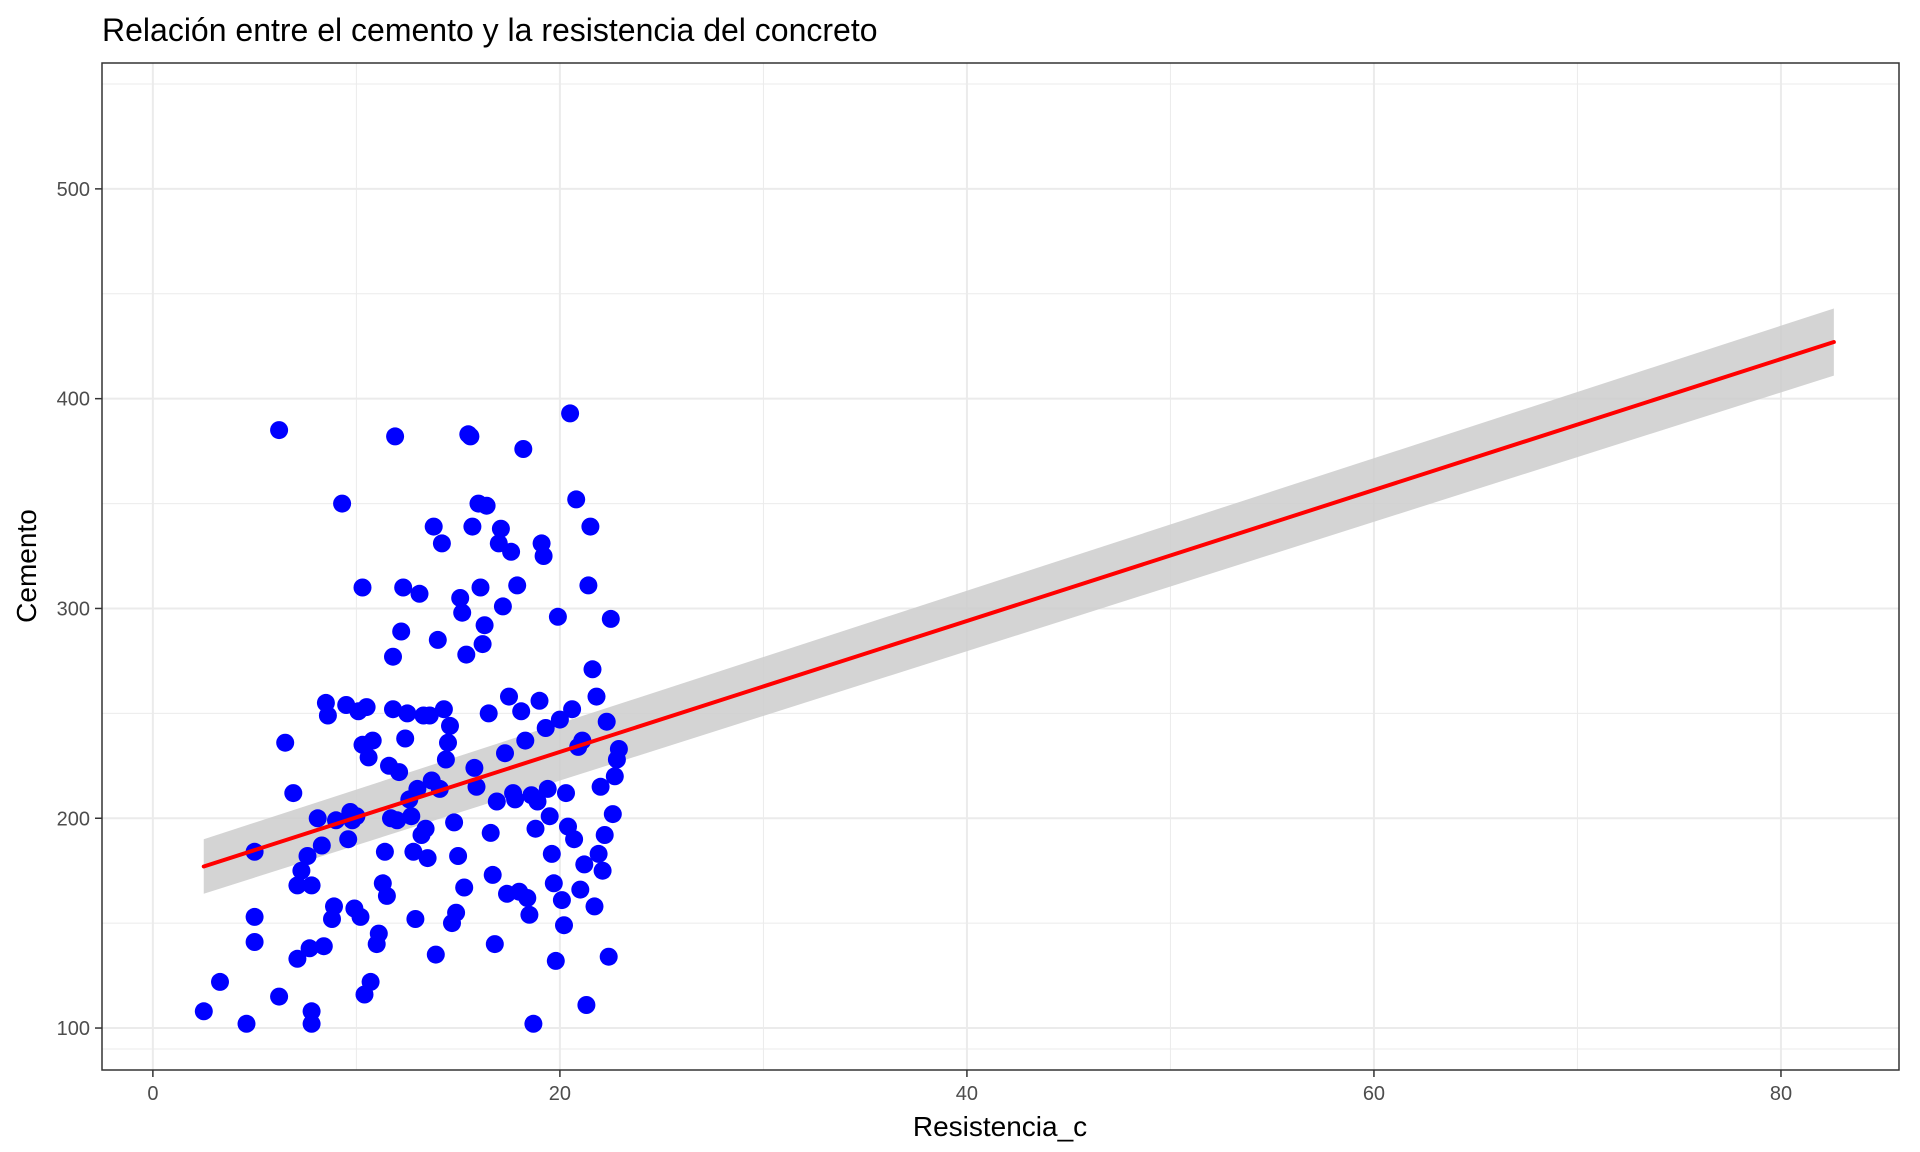 This screenshot has height=1152, width=1920. What do you see at coordinates (1000, 1126) in the screenshot?
I see `x-axis-title: Resistencia_c` at bounding box center [1000, 1126].